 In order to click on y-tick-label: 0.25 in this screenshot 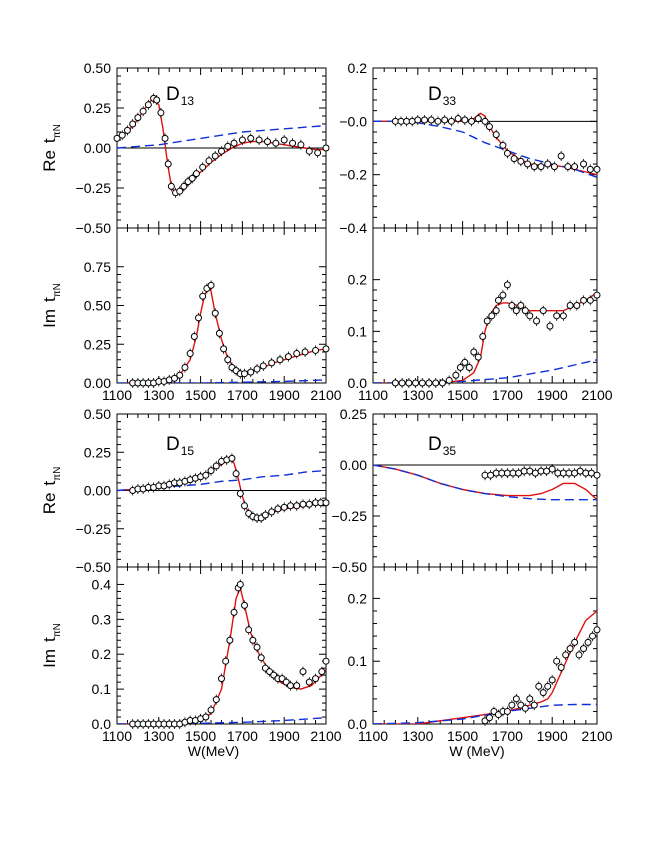, I will do `click(97, 108)`.